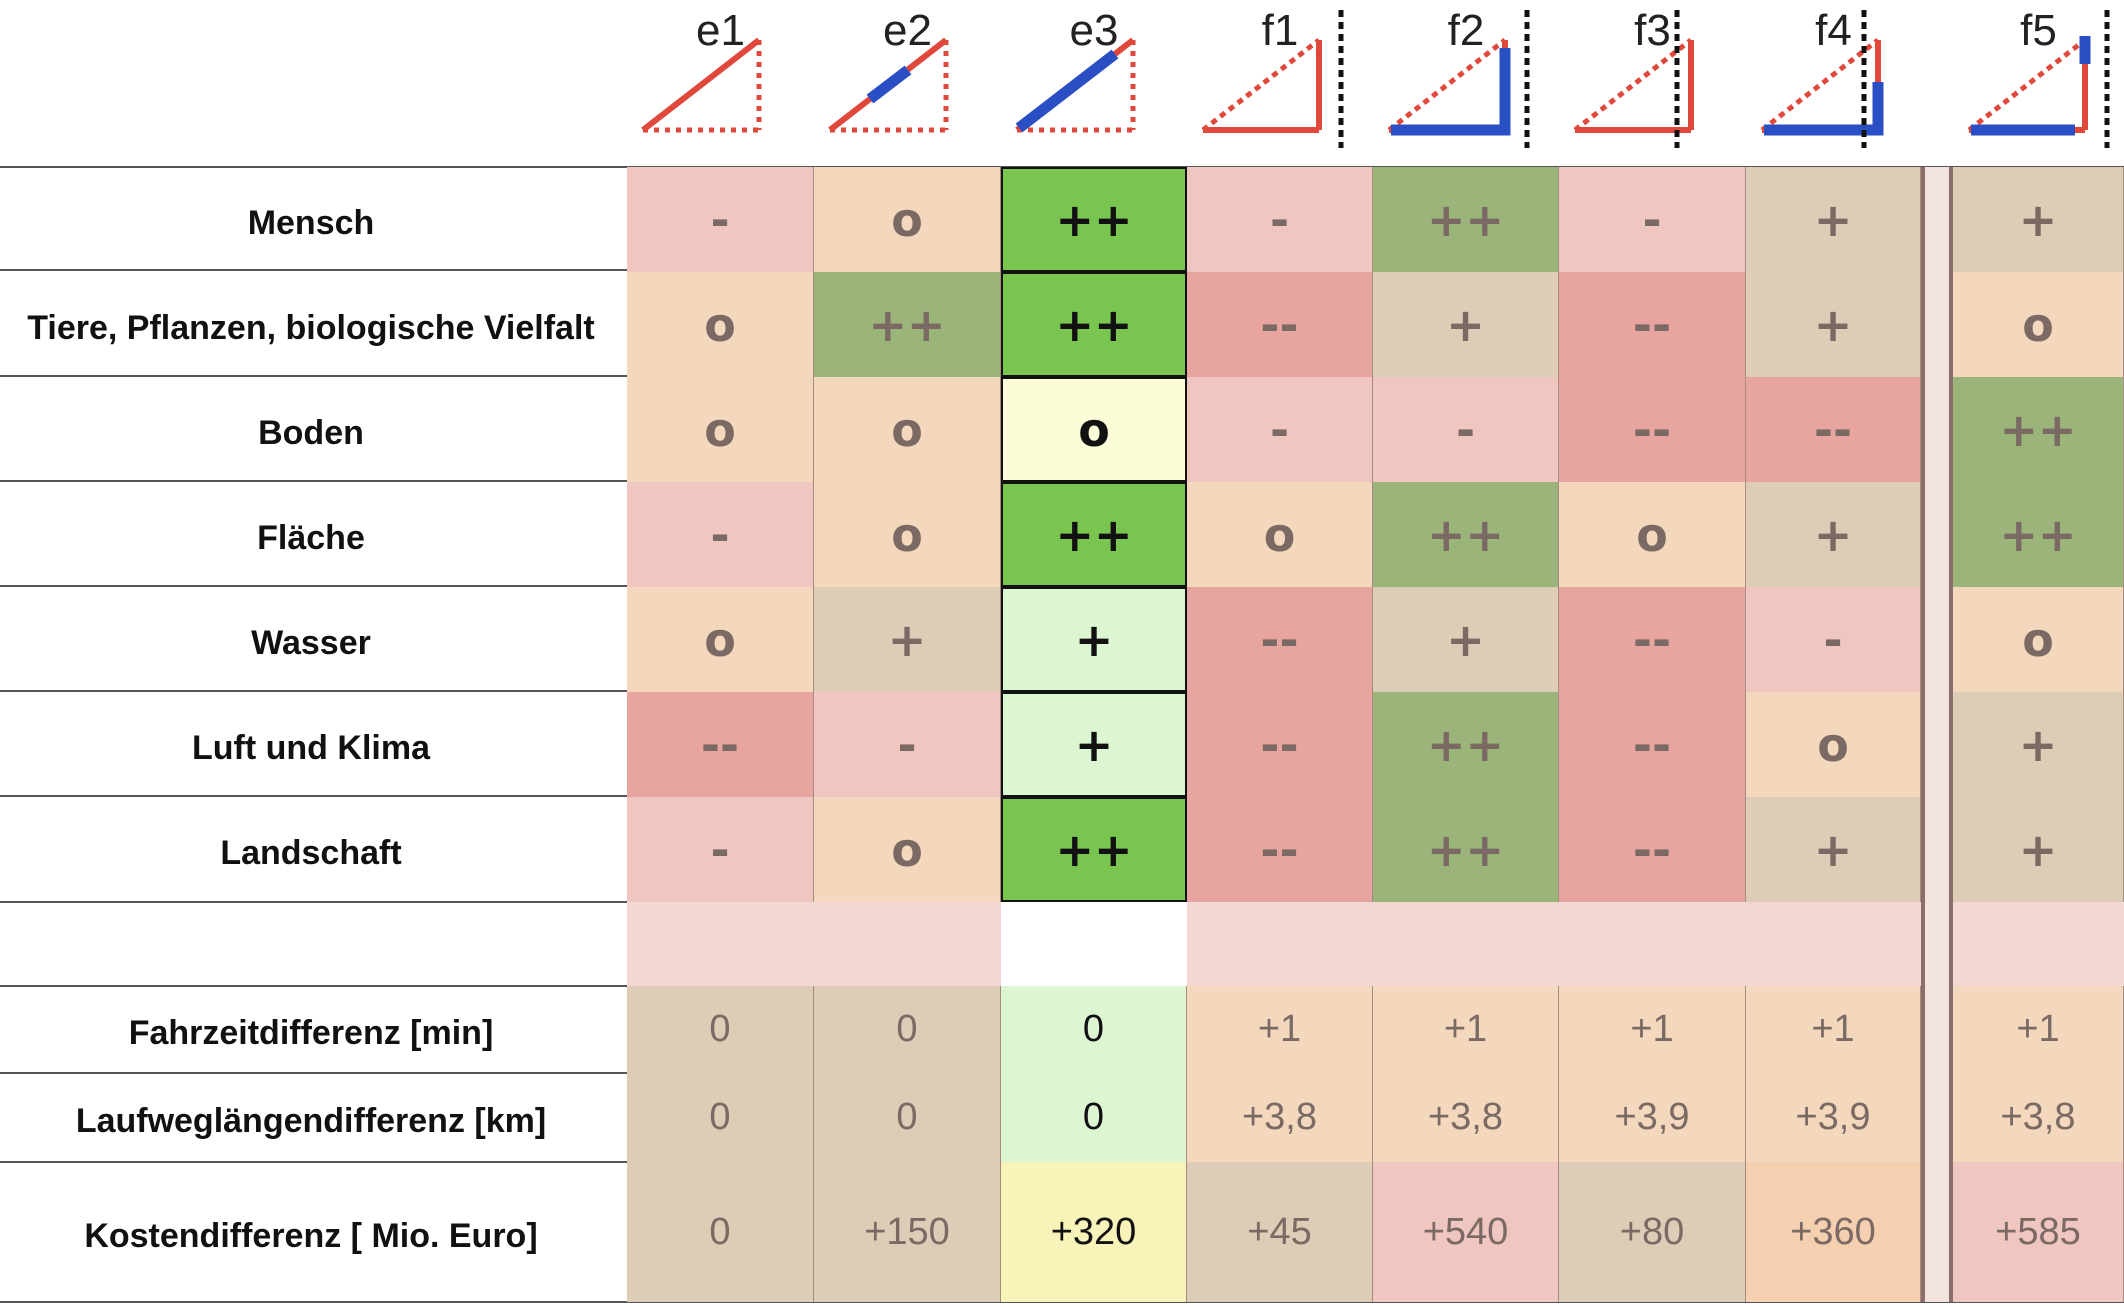  I want to click on metric-value: +45, so click(1279, 1231).